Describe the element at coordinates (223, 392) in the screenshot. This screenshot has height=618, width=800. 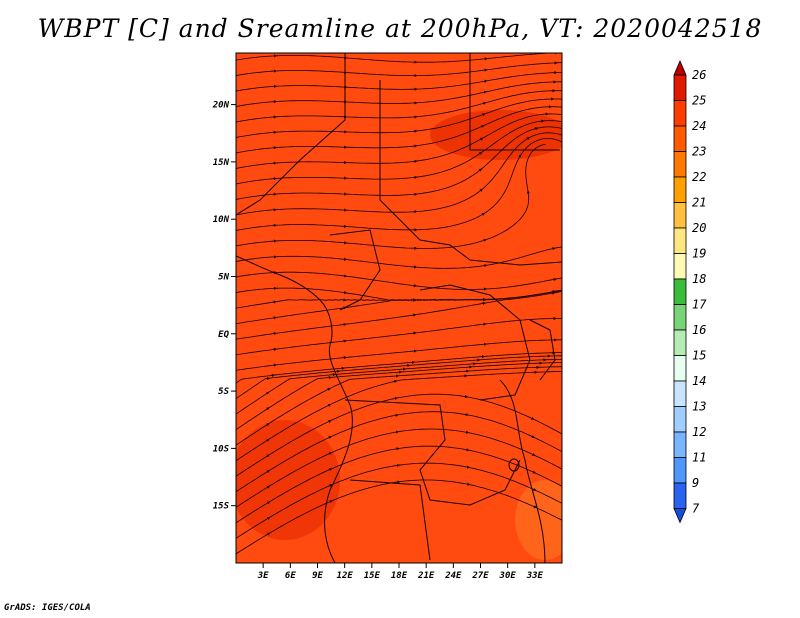
I see `lat-tick-label: 5S` at that location.